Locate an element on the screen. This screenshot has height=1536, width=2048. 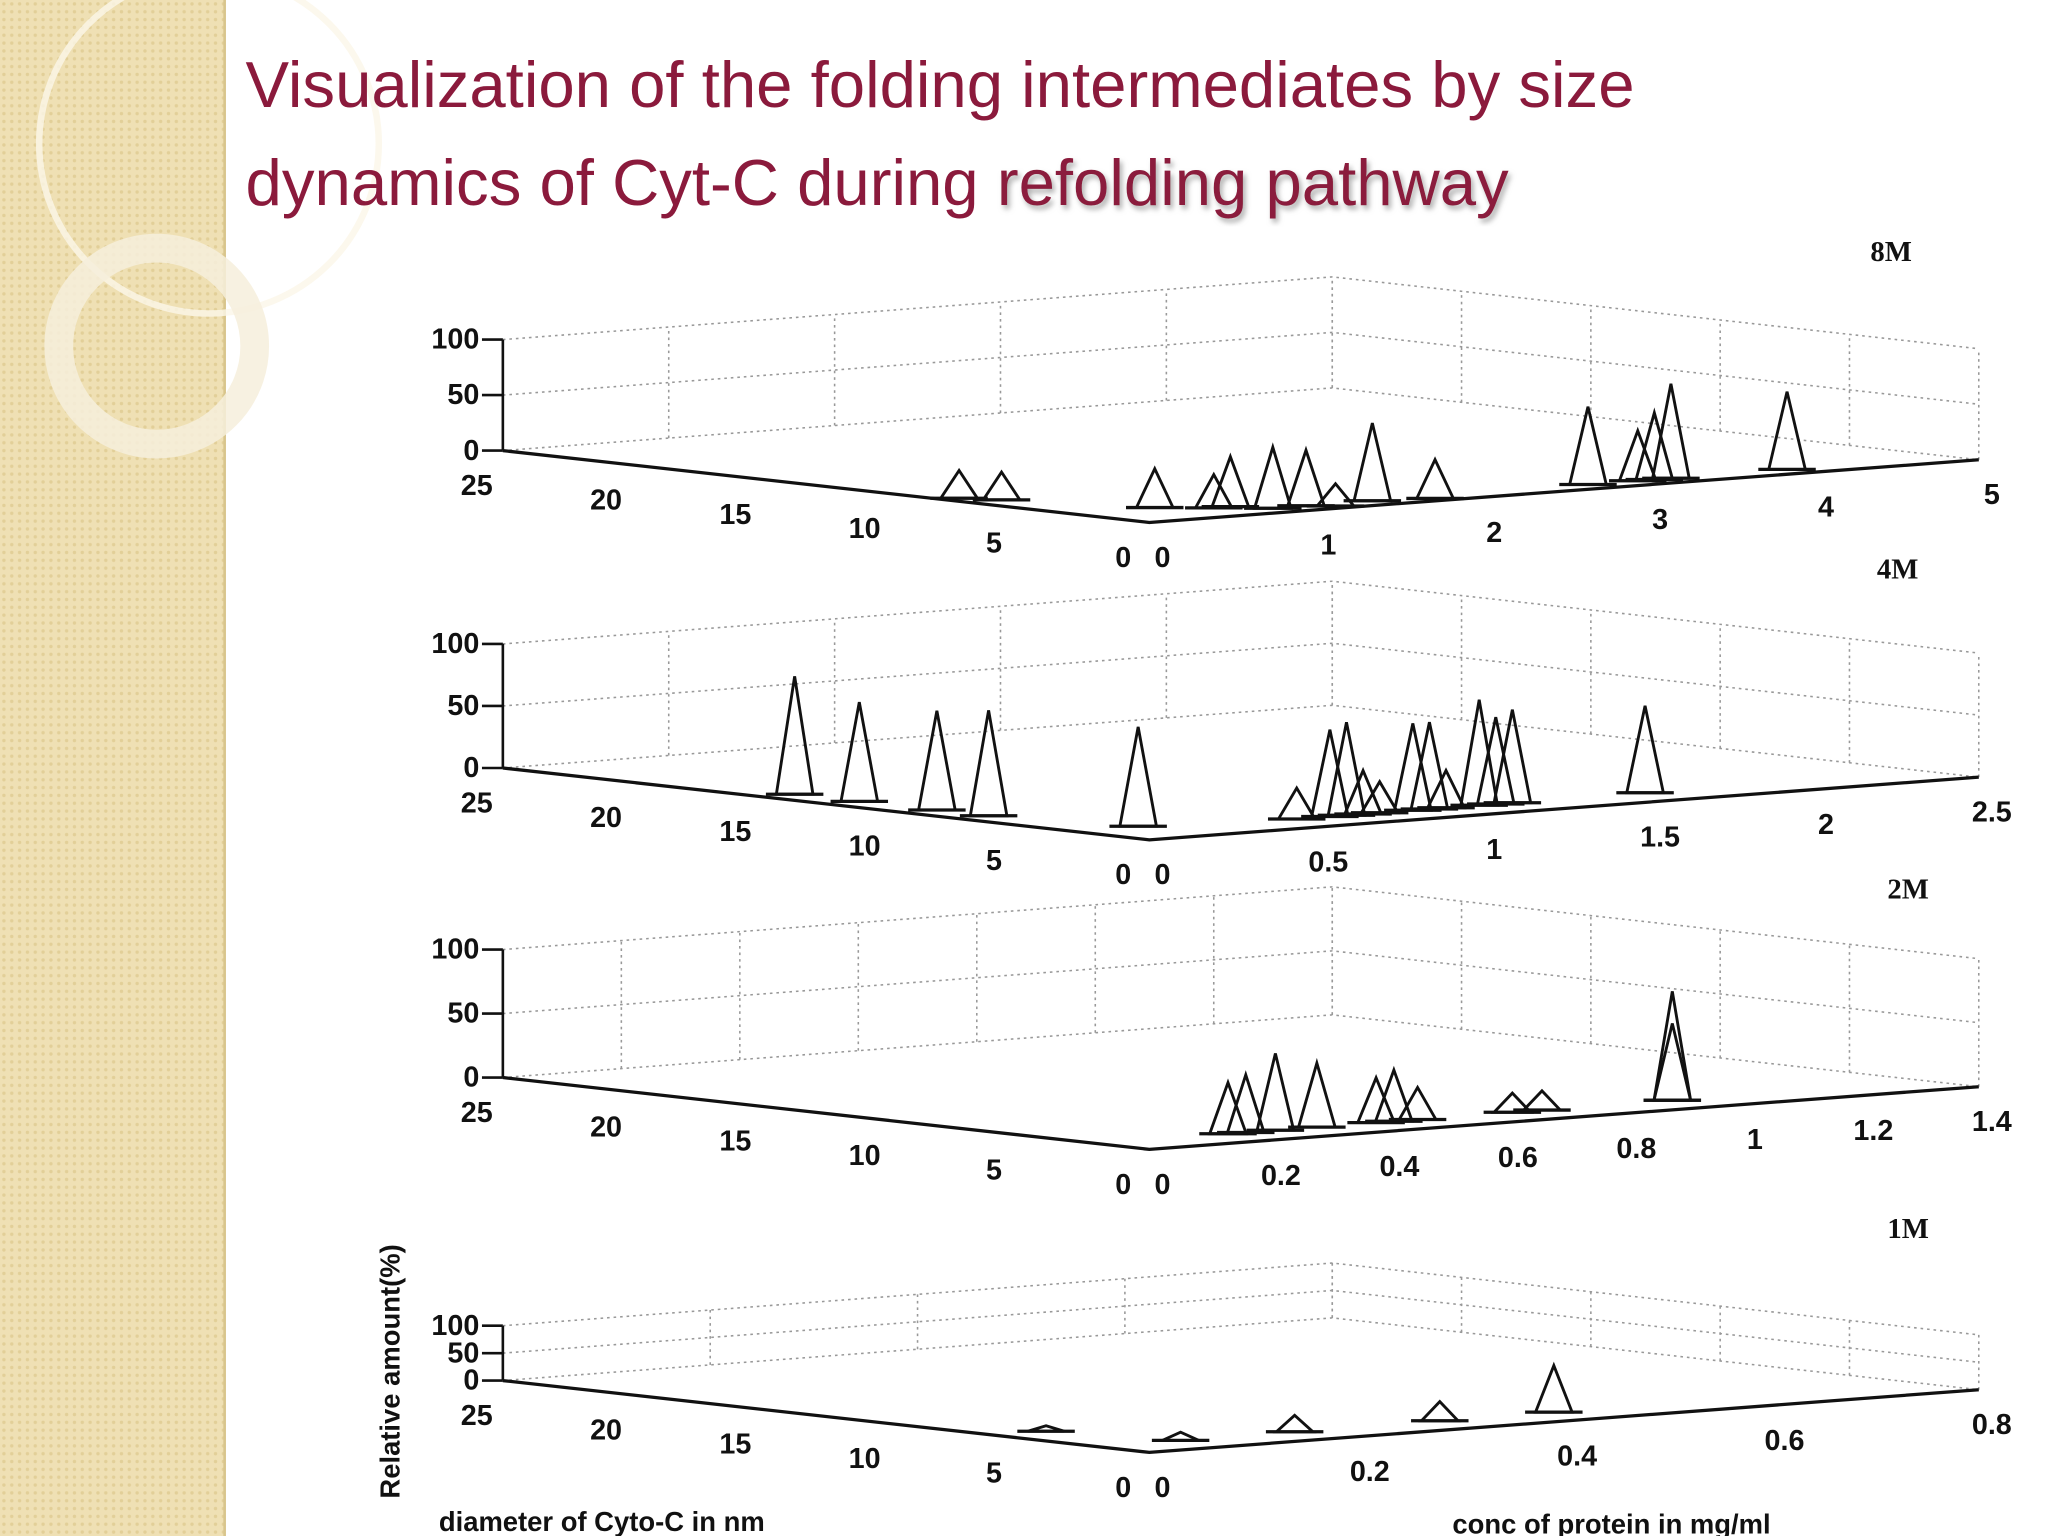
x-tick-label: 4 is located at coordinates (1826, 508).